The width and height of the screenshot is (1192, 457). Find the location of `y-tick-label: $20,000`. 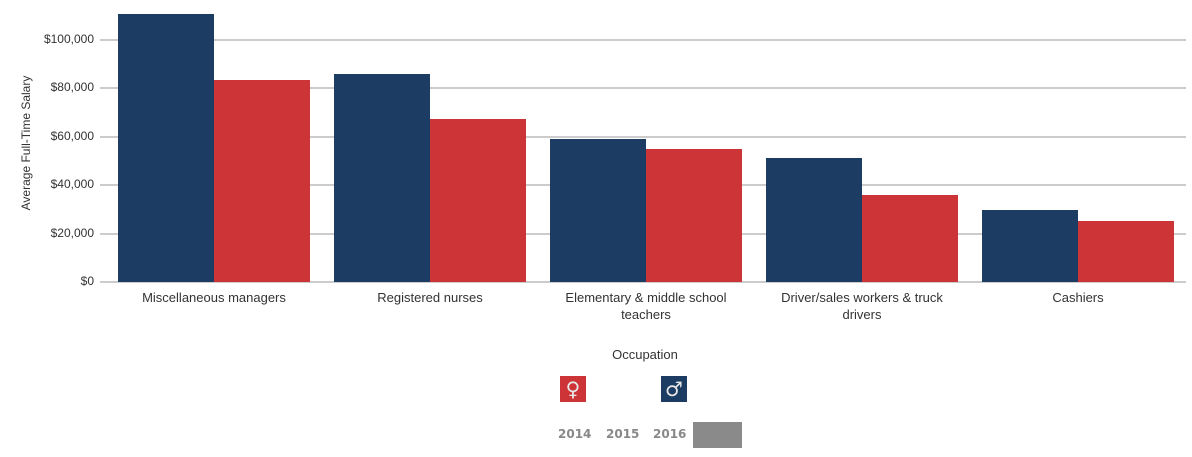

y-tick-label: $20,000 is located at coordinates (72, 232).